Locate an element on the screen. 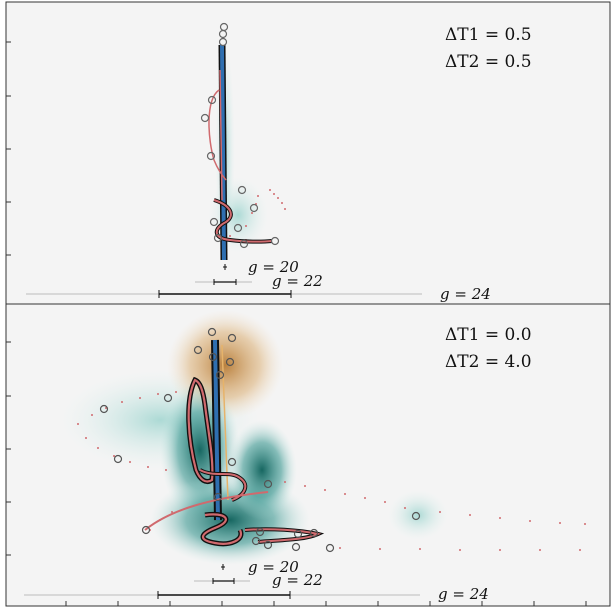  top-trace-core is located at coordinates (223, 152).